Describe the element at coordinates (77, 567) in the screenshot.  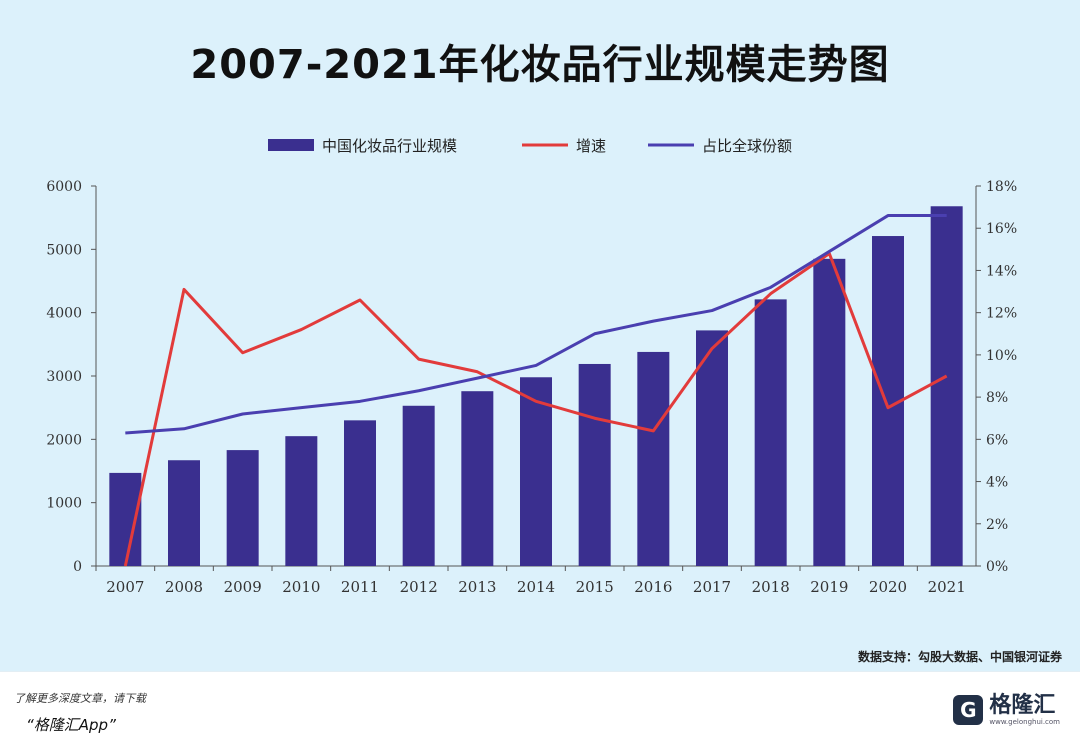
I see `y-left-tick-label: 0` at that location.